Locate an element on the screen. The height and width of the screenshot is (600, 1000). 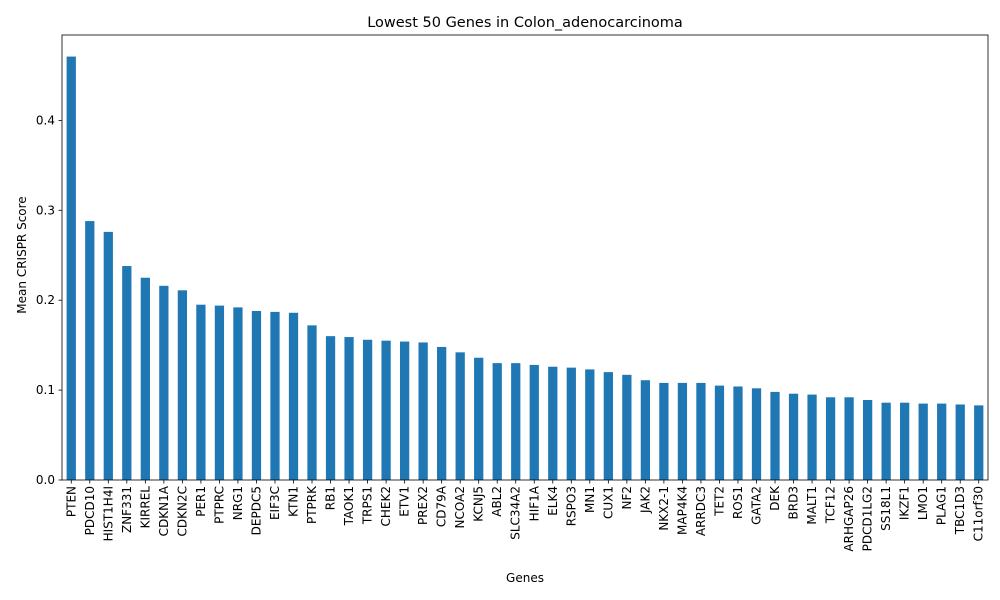
bar-ktn1 is located at coordinates (293, 396).